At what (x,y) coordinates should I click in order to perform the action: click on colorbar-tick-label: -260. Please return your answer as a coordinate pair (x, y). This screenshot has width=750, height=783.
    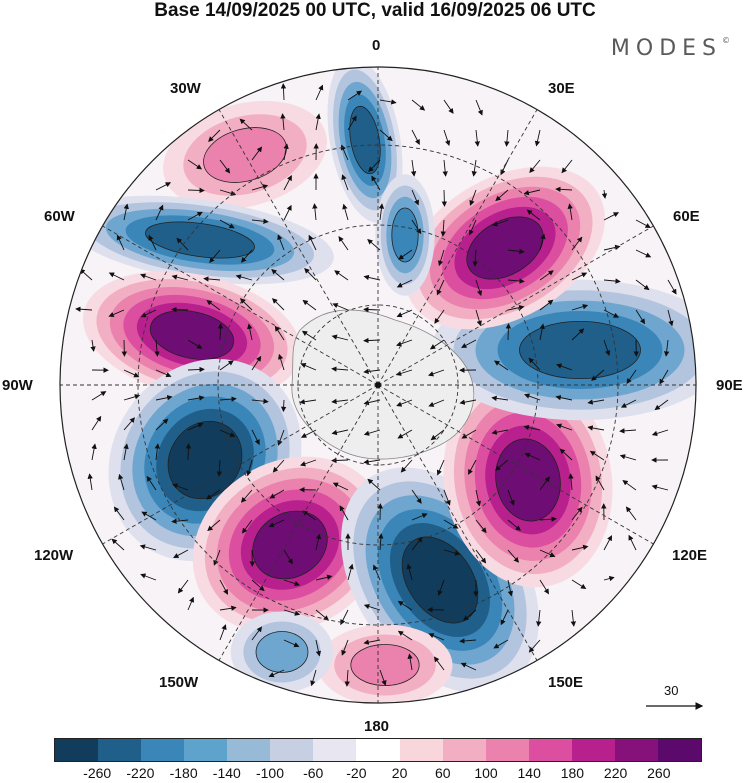
    Looking at the image, I should click on (97, 773).